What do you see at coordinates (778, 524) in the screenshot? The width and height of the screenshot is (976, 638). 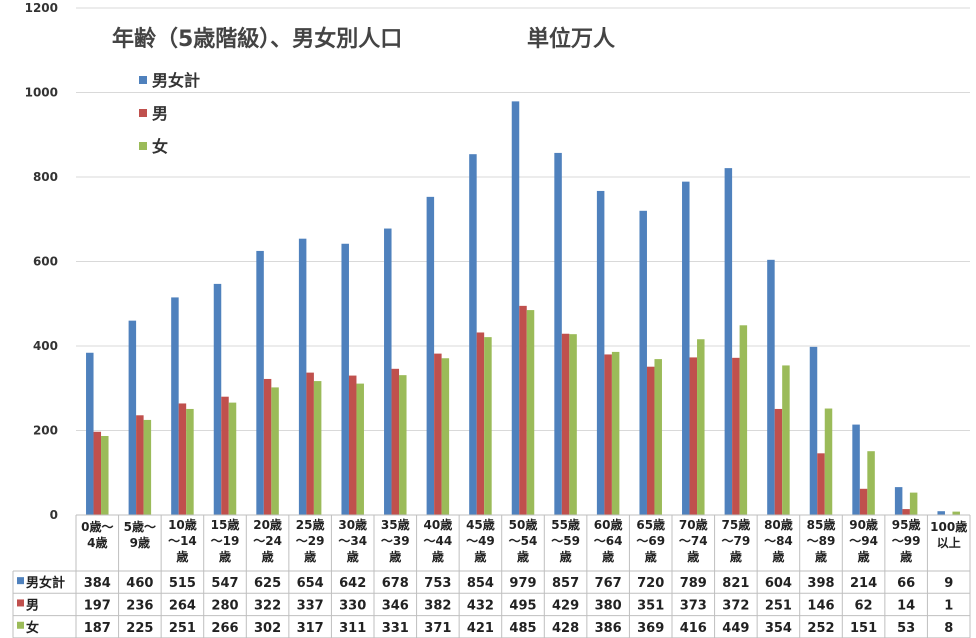 I see `category-label: 80歳` at bounding box center [778, 524].